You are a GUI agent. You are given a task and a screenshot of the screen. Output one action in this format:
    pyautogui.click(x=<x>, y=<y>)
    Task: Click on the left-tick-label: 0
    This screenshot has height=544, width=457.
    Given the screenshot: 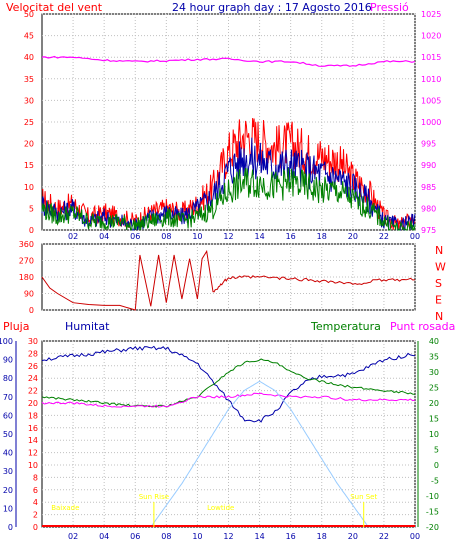 What is the action you would take?
    pyautogui.click(x=31, y=230)
    